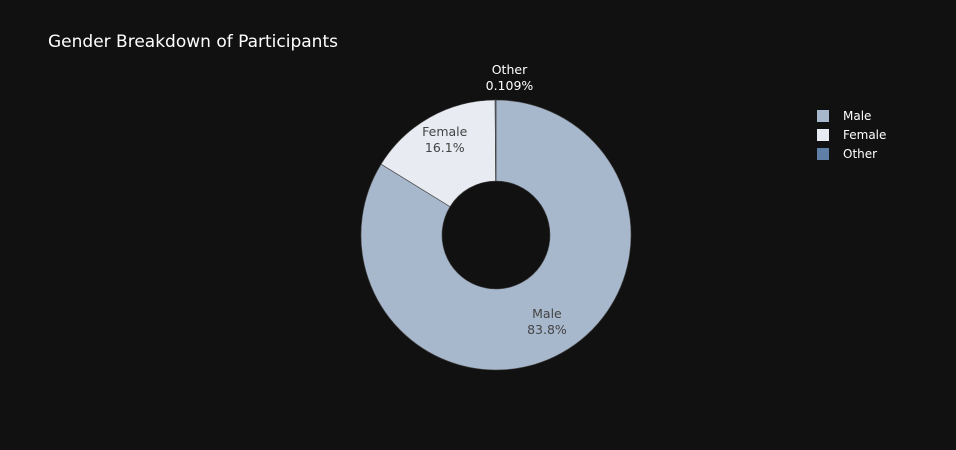 The height and width of the screenshot is (450, 956). I want to click on slice-label-male: Male, so click(547, 313).